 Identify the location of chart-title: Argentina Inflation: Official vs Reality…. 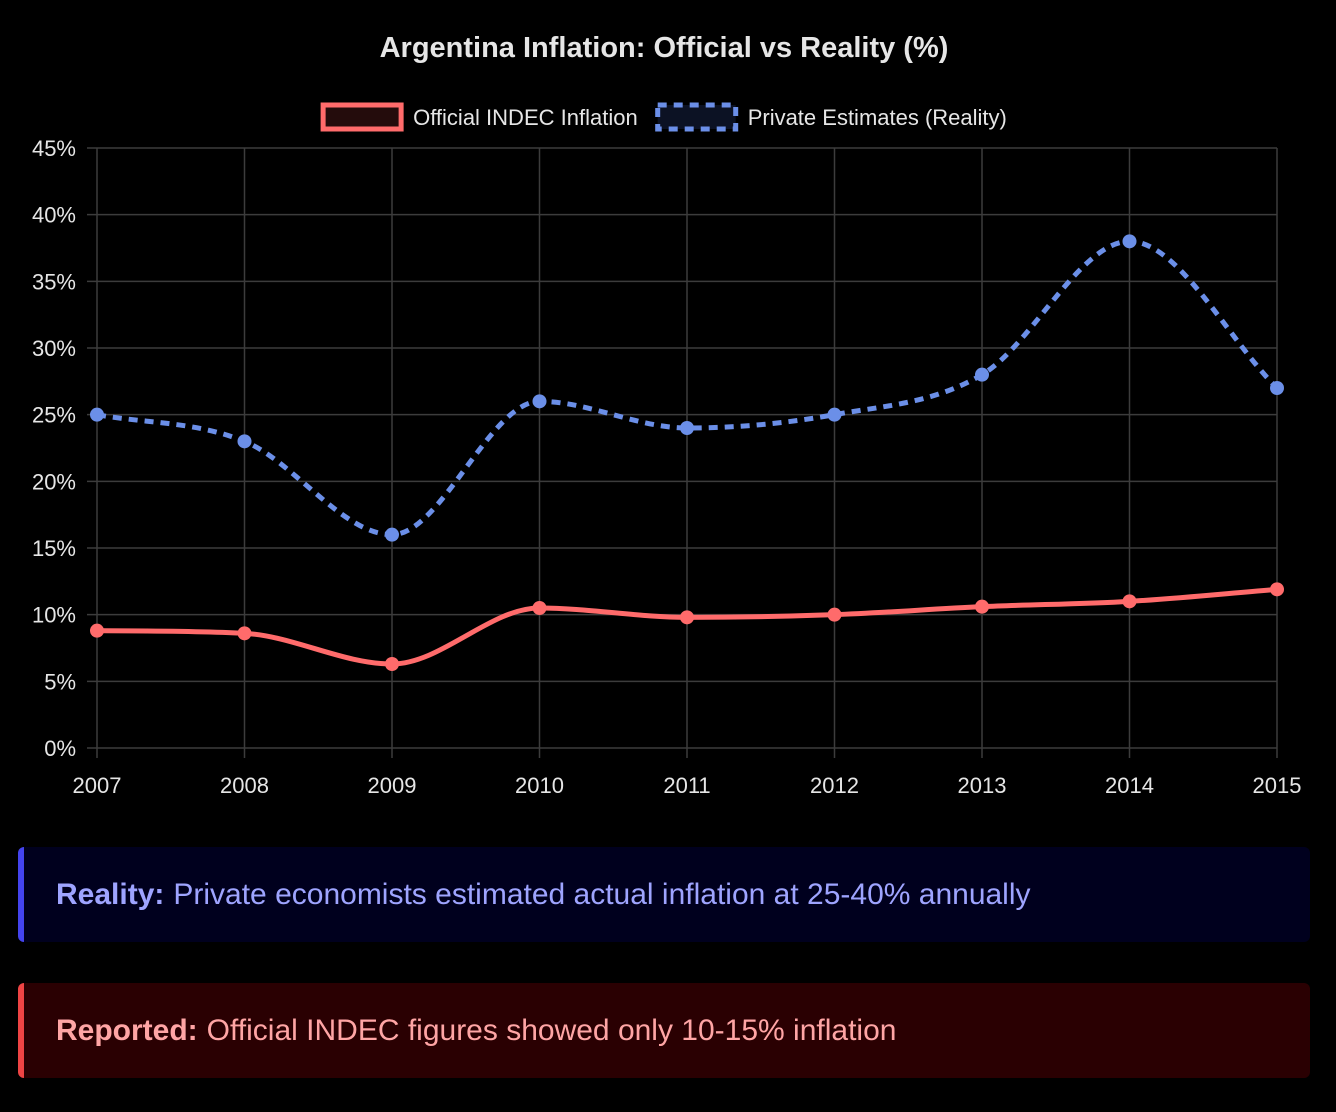
(664, 48).